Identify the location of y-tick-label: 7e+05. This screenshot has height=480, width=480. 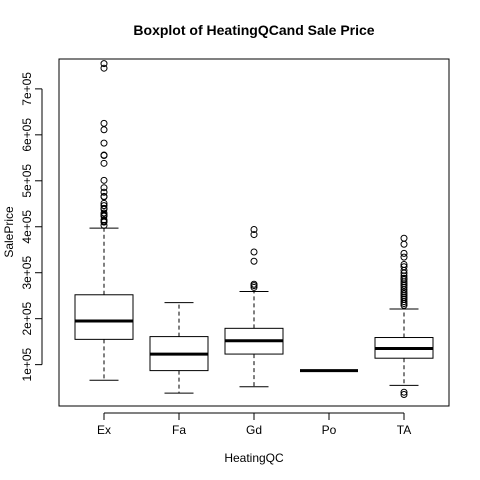
(27, 89).